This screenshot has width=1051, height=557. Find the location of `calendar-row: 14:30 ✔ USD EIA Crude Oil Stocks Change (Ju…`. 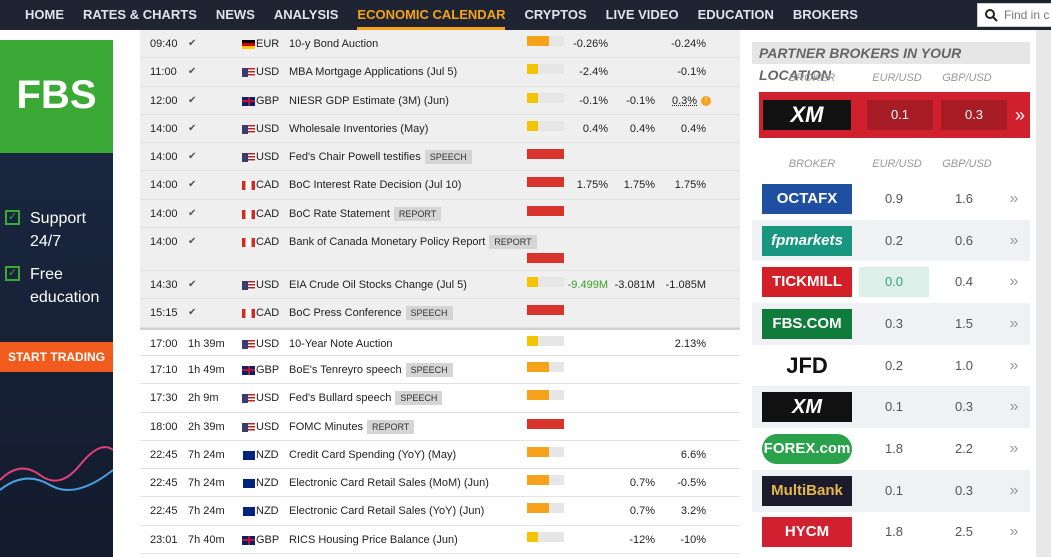

calendar-row: 14:30 ✔ USD EIA Crude Oil Stocks Change (Ju… is located at coordinates (440, 285).